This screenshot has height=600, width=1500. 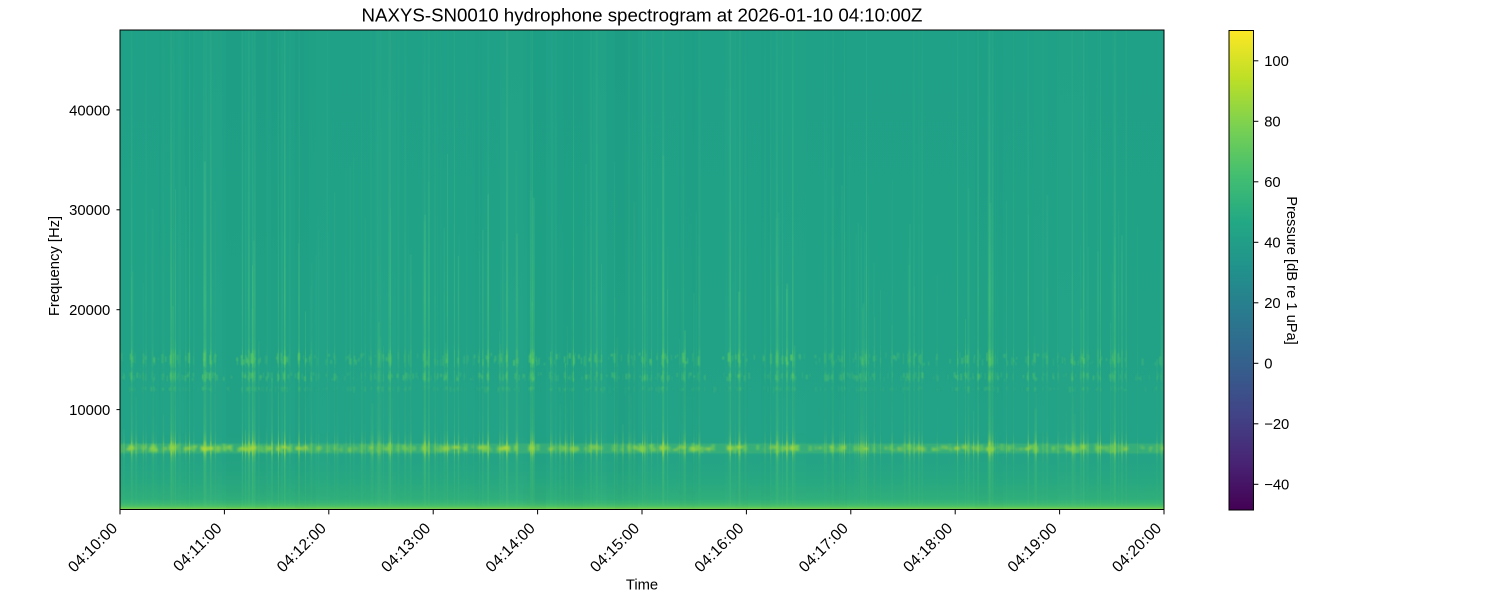 What do you see at coordinates (1276, 486) in the screenshot?
I see `svg-text: −40` at bounding box center [1276, 486].